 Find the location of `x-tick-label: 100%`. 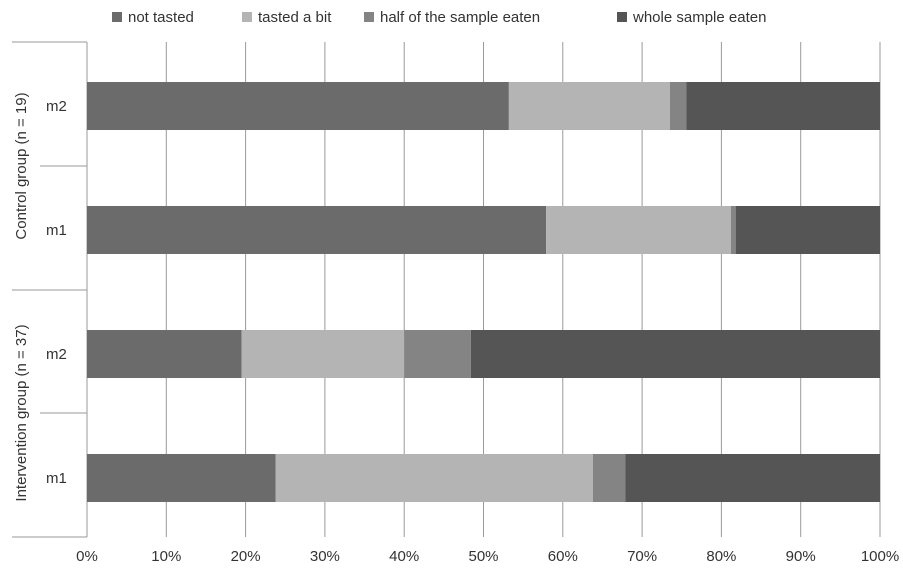

x-tick-label: 100% is located at coordinates (880, 556).